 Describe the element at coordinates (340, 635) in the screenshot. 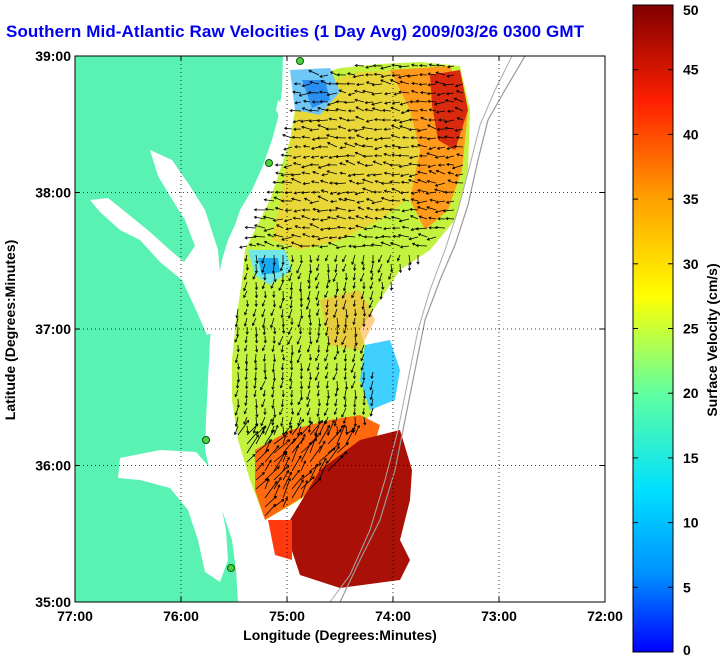

I see `x-axis-label: Longitude (Degrees:Minutes)` at that location.